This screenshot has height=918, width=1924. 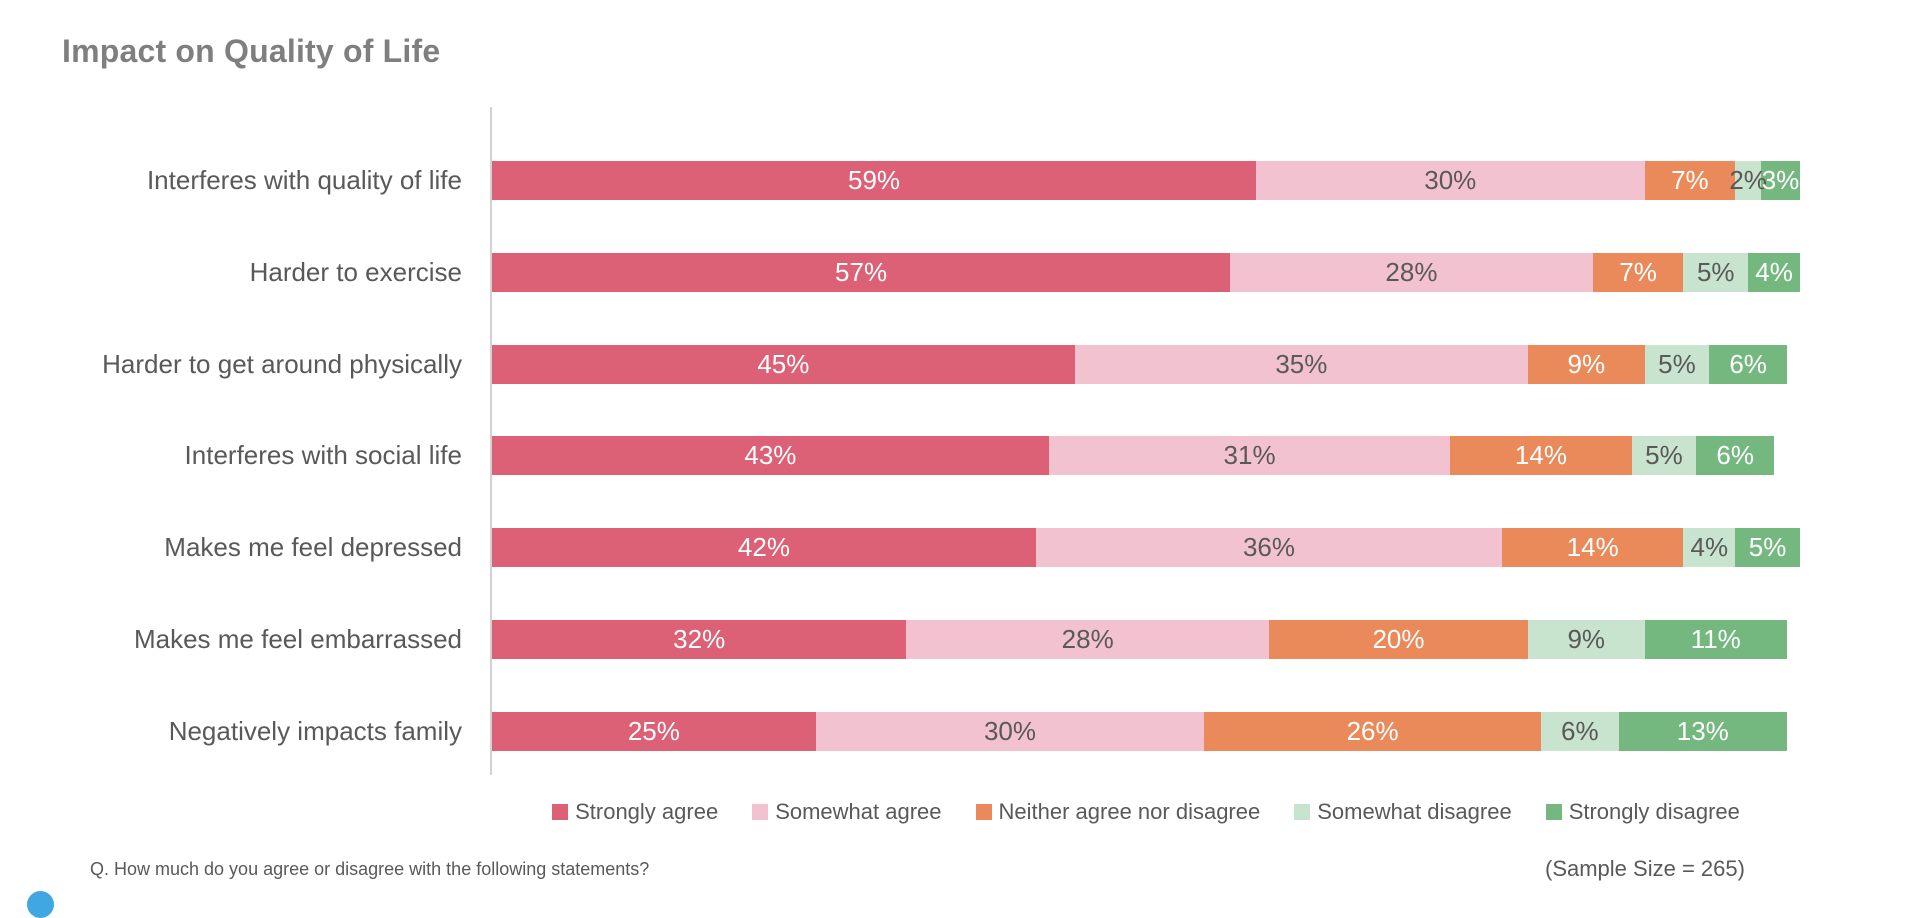 What do you see at coordinates (653, 731) in the screenshot?
I see `segment-value-label: 25%` at bounding box center [653, 731].